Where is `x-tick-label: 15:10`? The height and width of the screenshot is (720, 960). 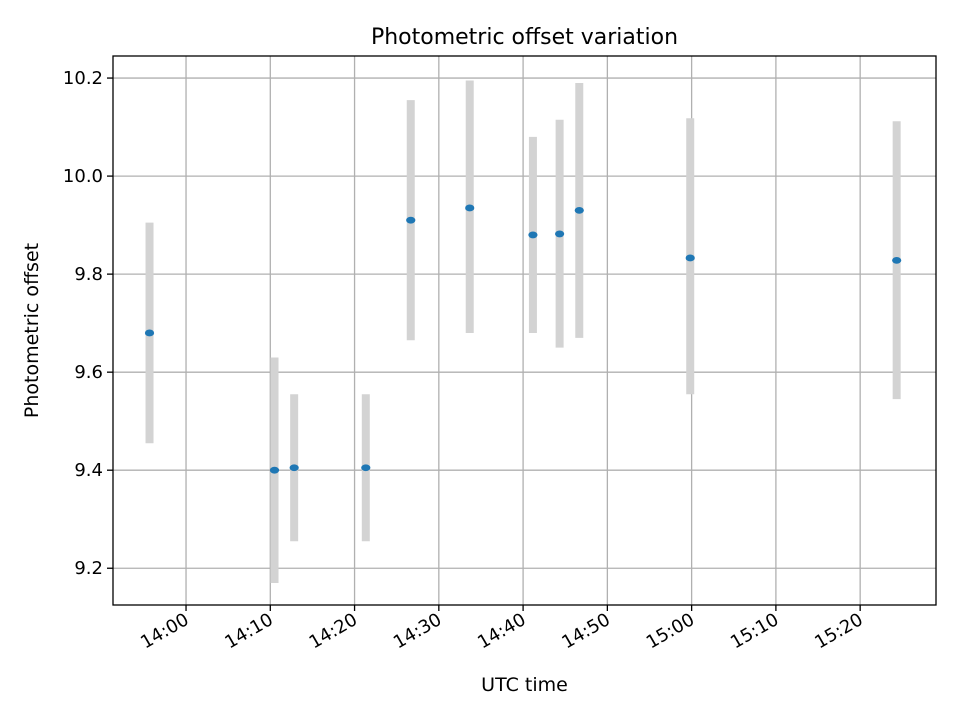 x-tick-label: 15:10 is located at coordinates (754, 631).